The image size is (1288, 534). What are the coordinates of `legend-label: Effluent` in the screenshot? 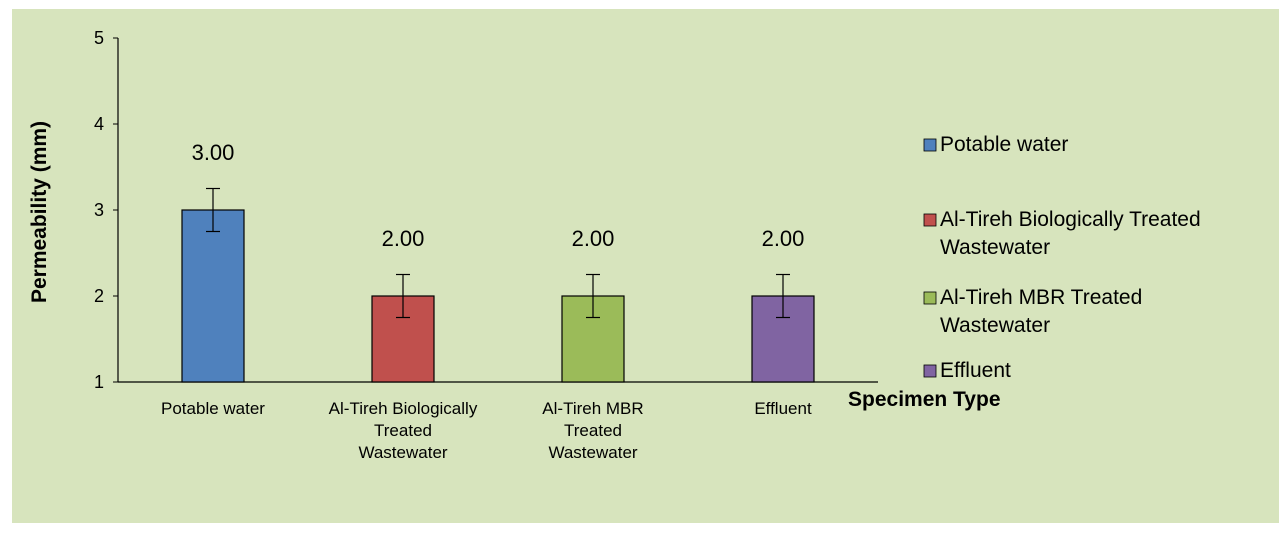 It's located at (975, 370).